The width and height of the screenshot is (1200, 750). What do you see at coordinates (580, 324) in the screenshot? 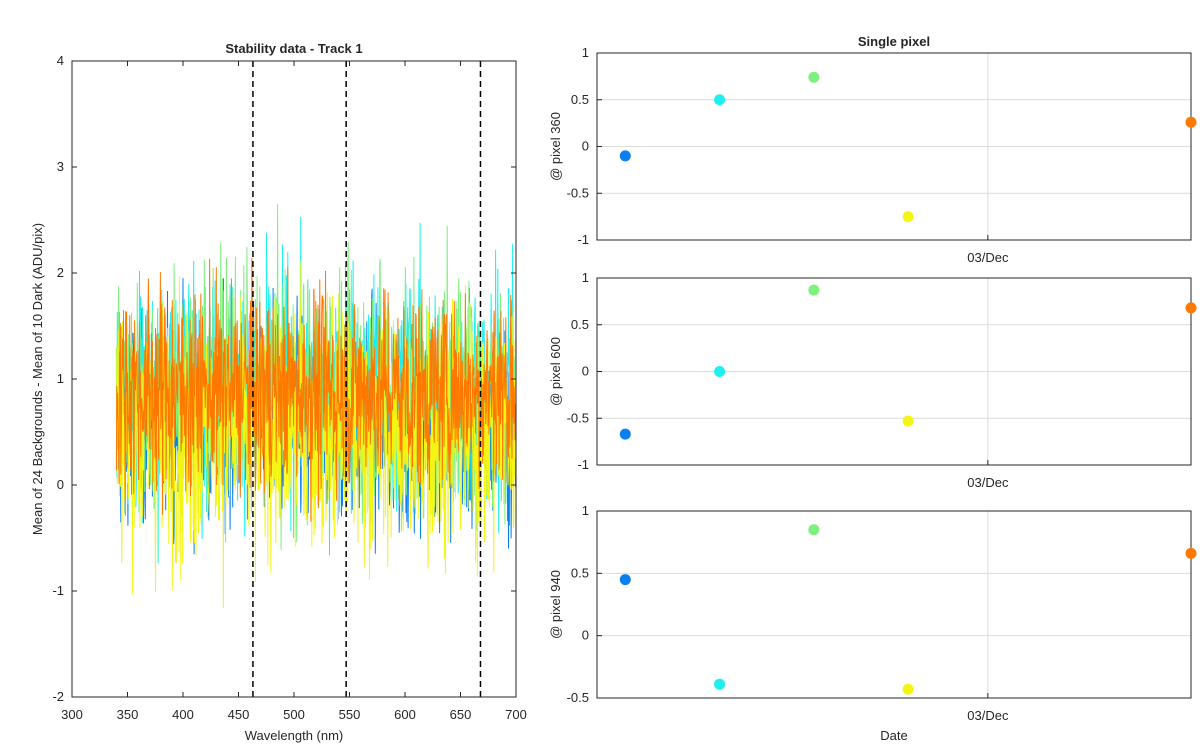
I see `r2-y-tick-label: 0.5` at bounding box center [580, 324].